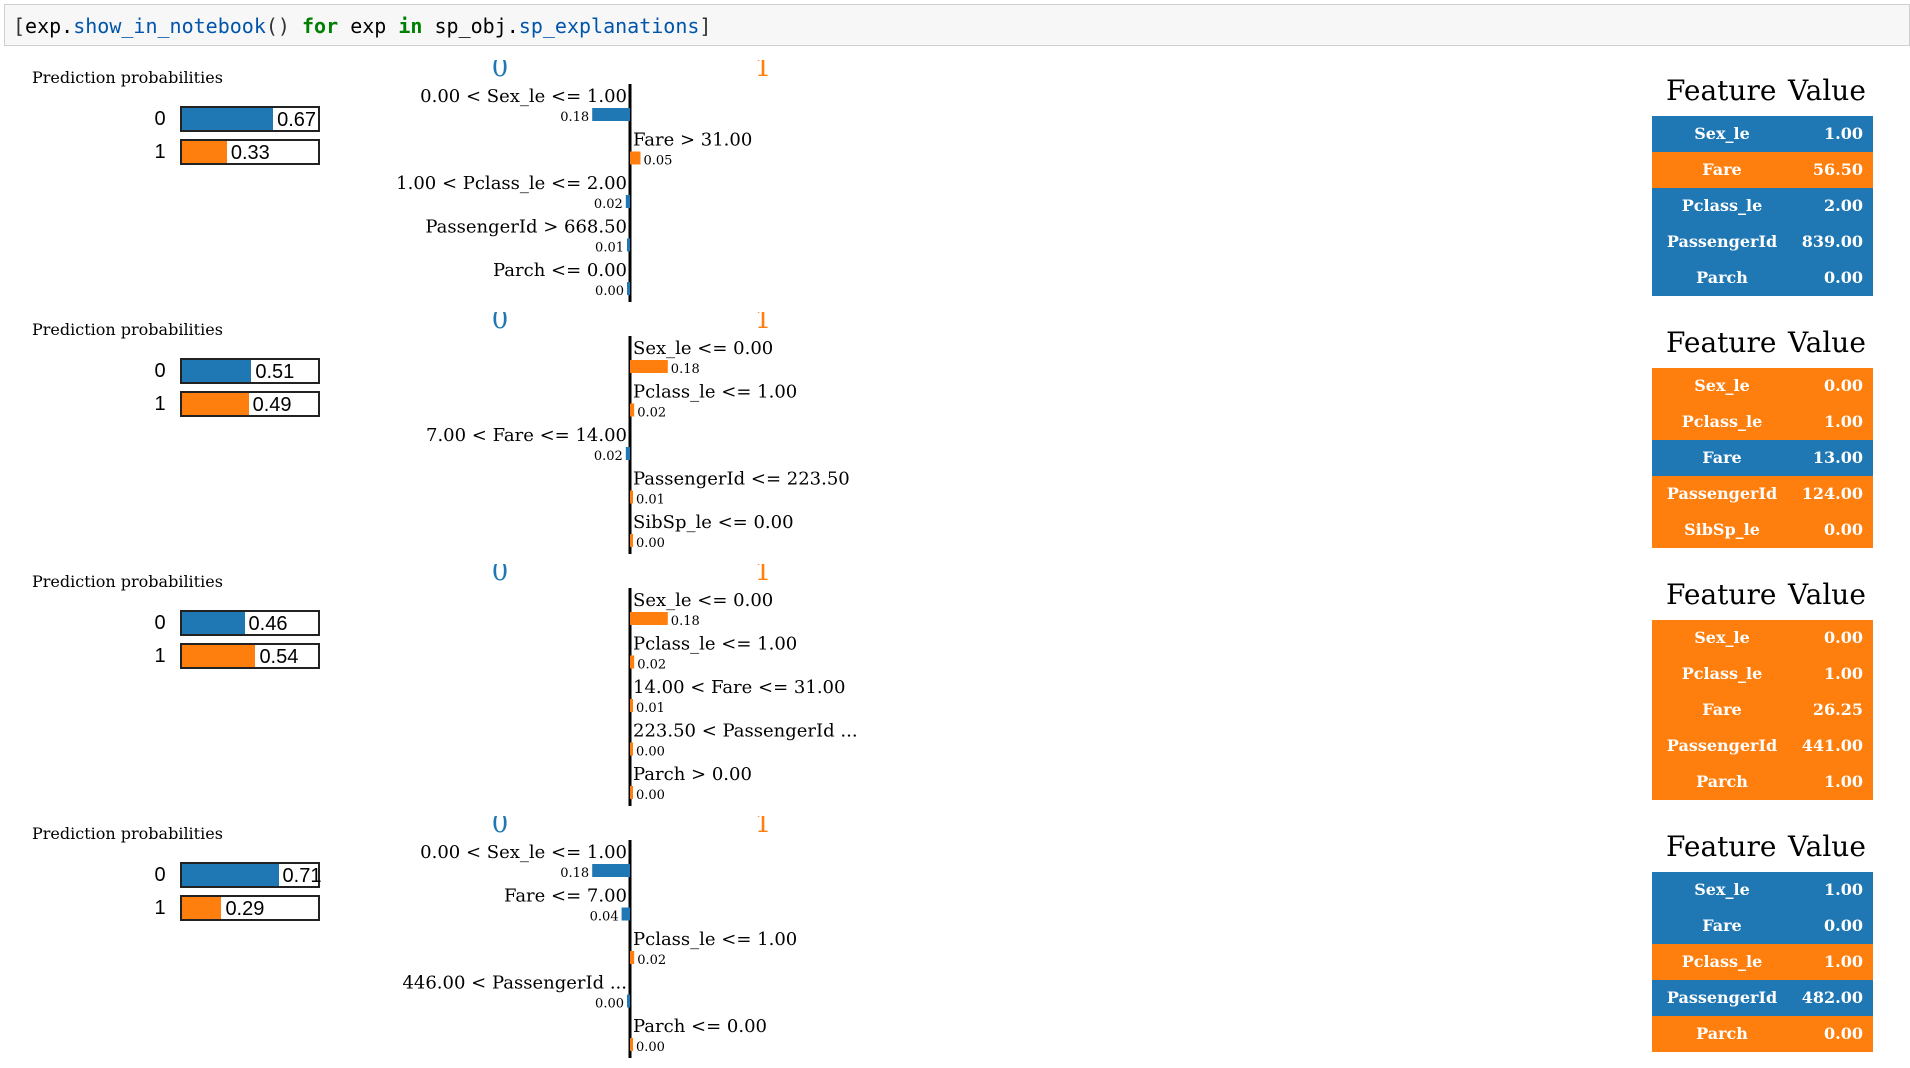 This screenshot has width=1910, height=1068. Describe the element at coordinates (302, 876) in the screenshot. I see `probability-value: 0.71` at that location.